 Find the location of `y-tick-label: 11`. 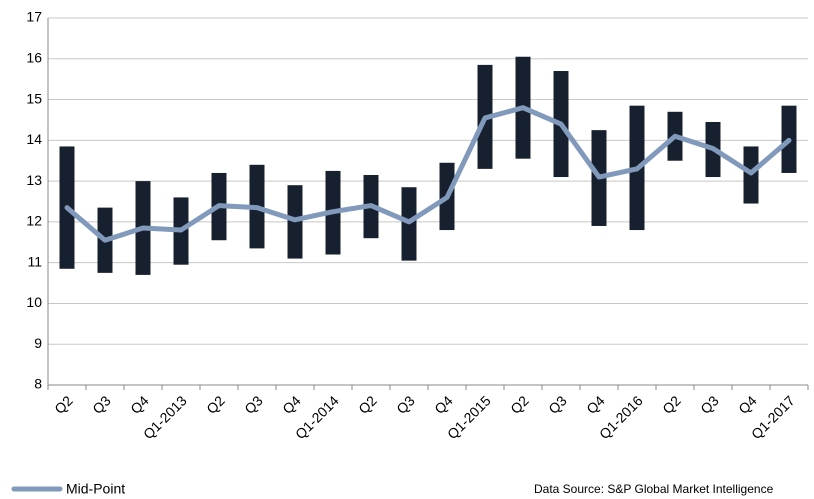

y-tick-label: 11 is located at coordinates (34, 261).